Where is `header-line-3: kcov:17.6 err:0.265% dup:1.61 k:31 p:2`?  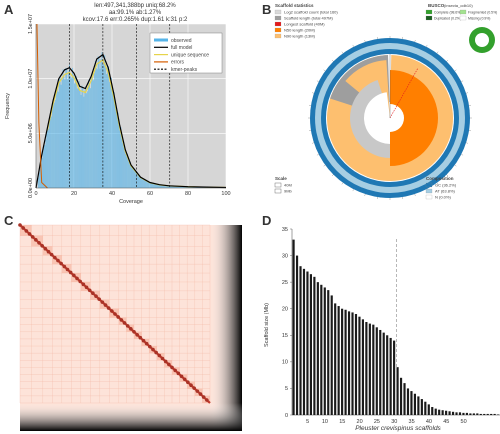 header-line-3: kcov:17.6 err:0.265% dup:1.61 k:31 p:2 is located at coordinates (135, 20).